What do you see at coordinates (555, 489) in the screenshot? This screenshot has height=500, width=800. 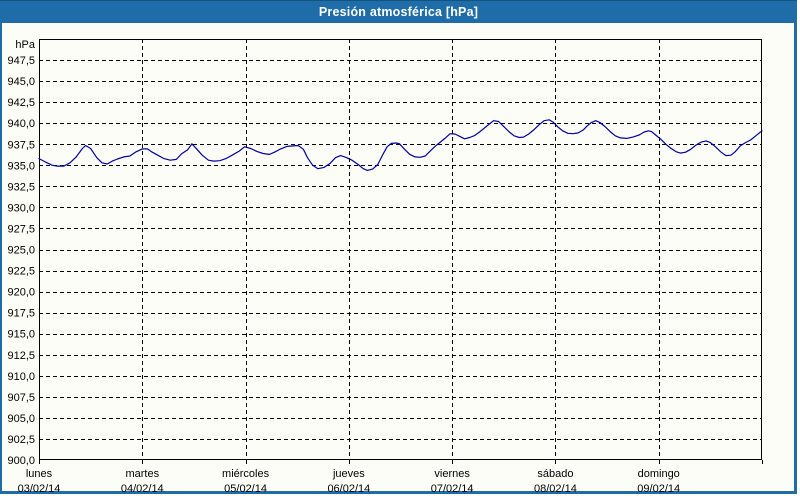 I see `x-date-label: 08/02/14` at bounding box center [555, 489].